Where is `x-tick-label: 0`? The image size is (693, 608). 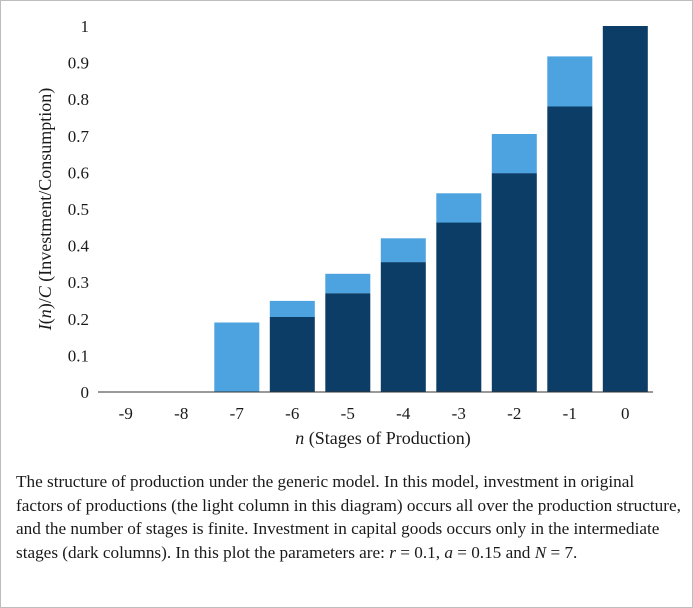
x-tick-label: 0 is located at coordinates (625, 413).